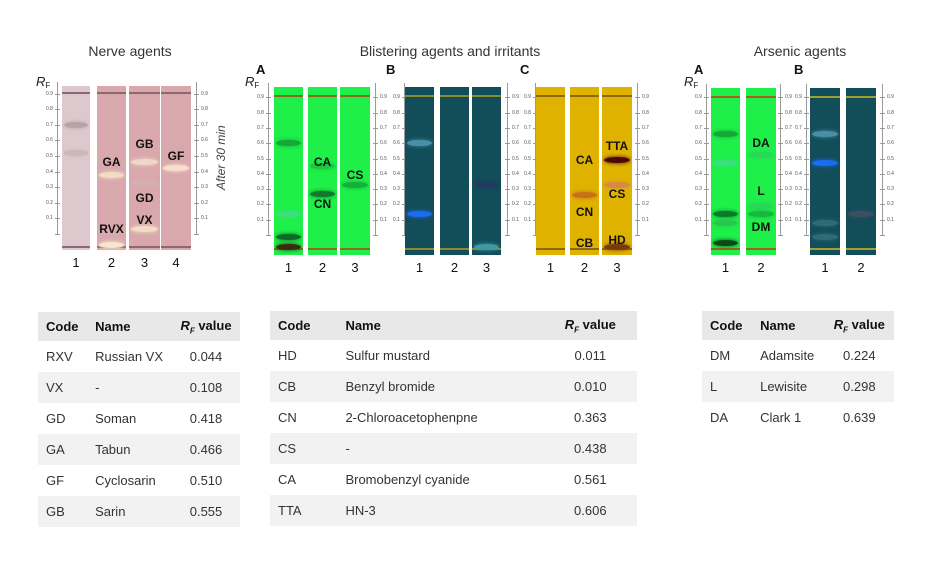 This screenshot has width=930, height=576. I want to click on header-code: Code, so click(727, 325).